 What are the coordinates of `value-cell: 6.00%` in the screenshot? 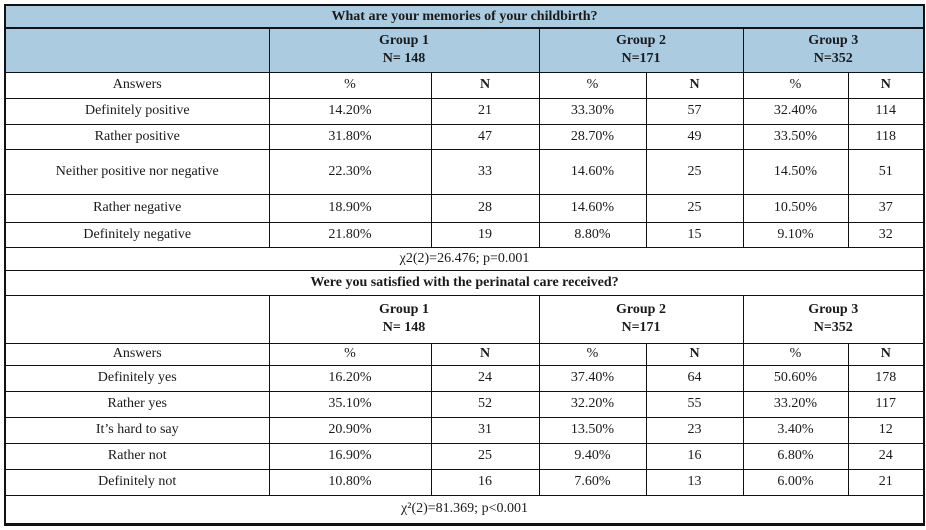 It's located at (795, 482).